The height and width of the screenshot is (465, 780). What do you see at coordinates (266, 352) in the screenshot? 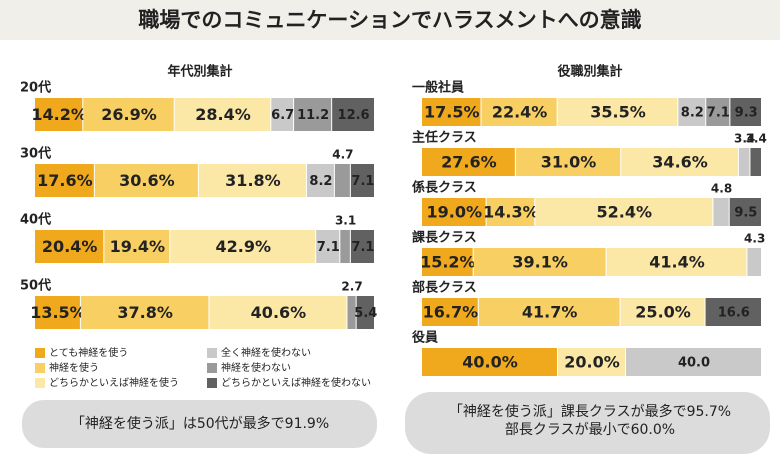
I see `legend-label: 全く神経を使わない` at bounding box center [266, 352].